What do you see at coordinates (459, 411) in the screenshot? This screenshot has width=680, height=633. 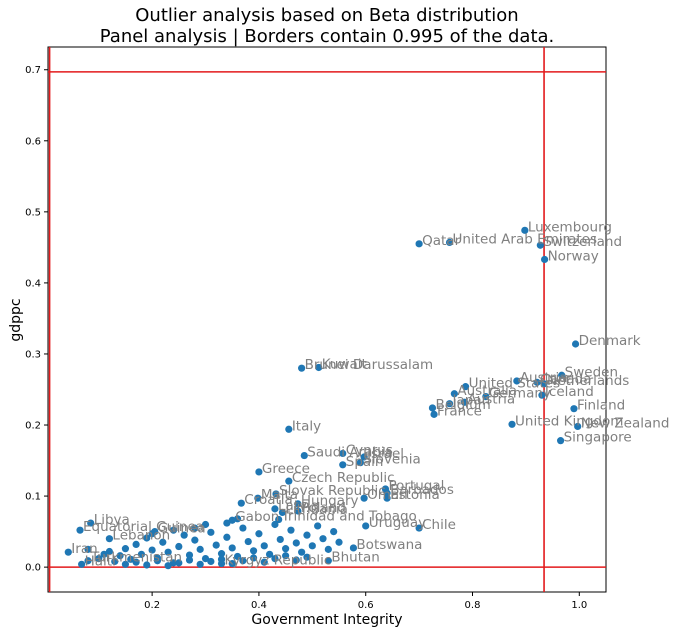 I see `point-label: France` at bounding box center [459, 411].